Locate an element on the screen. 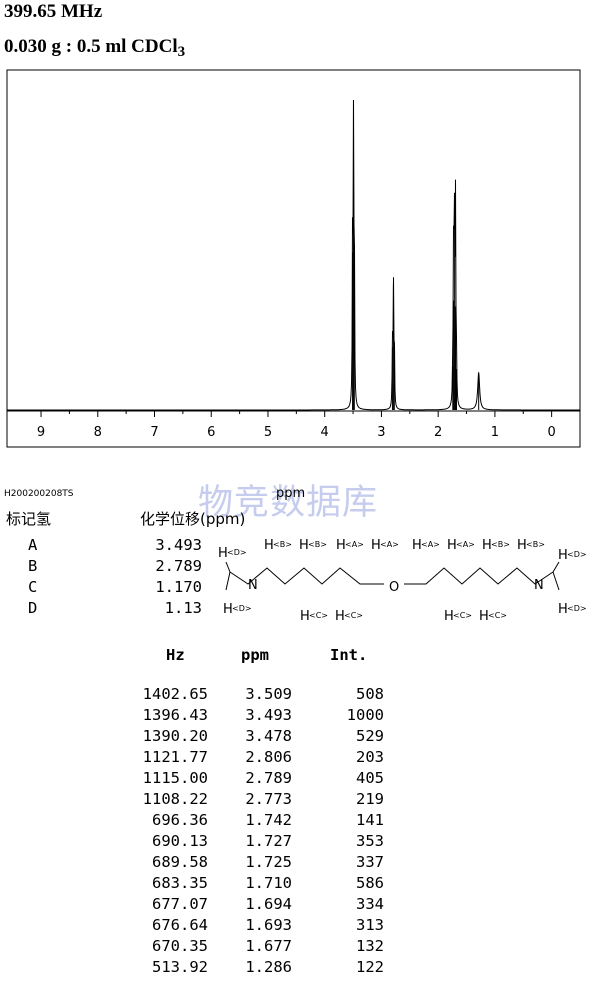  peak-intensity: 508 is located at coordinates (370, 694).